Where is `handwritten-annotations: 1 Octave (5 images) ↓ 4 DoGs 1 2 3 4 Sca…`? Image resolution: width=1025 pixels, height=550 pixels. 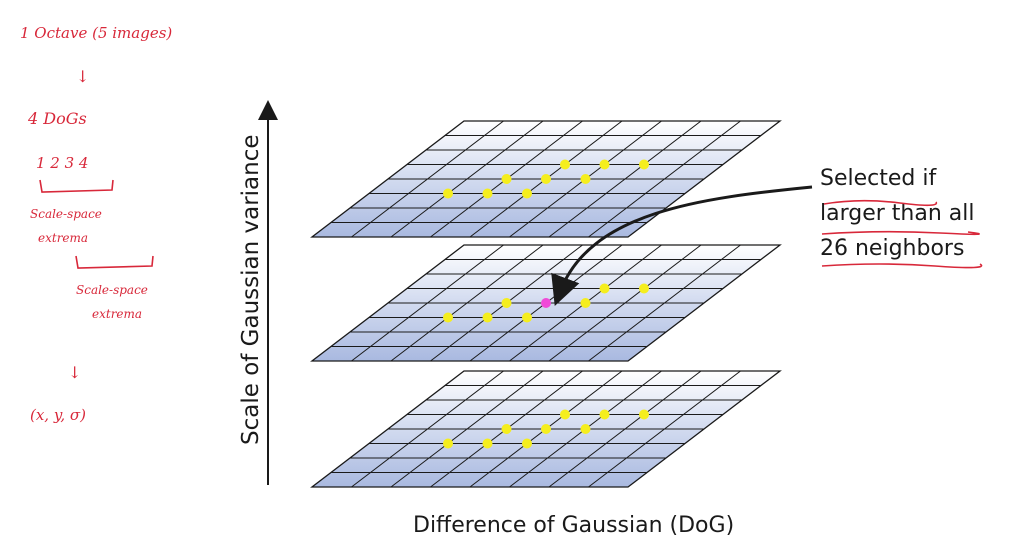
handwritten-annotations: 1 Octave (5 images) ↓ 4 DoGs 1 2 3 4 Sca… is located at coordinates (96, 224).